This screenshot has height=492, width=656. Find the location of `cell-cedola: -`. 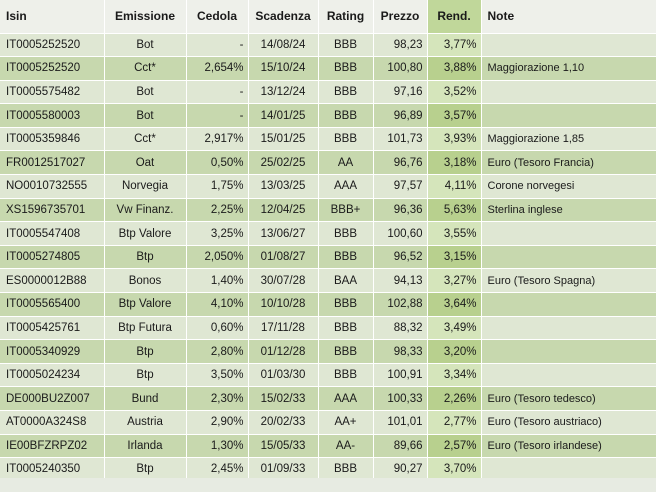

cell-cedola: - is located at coordinates (217, 115).